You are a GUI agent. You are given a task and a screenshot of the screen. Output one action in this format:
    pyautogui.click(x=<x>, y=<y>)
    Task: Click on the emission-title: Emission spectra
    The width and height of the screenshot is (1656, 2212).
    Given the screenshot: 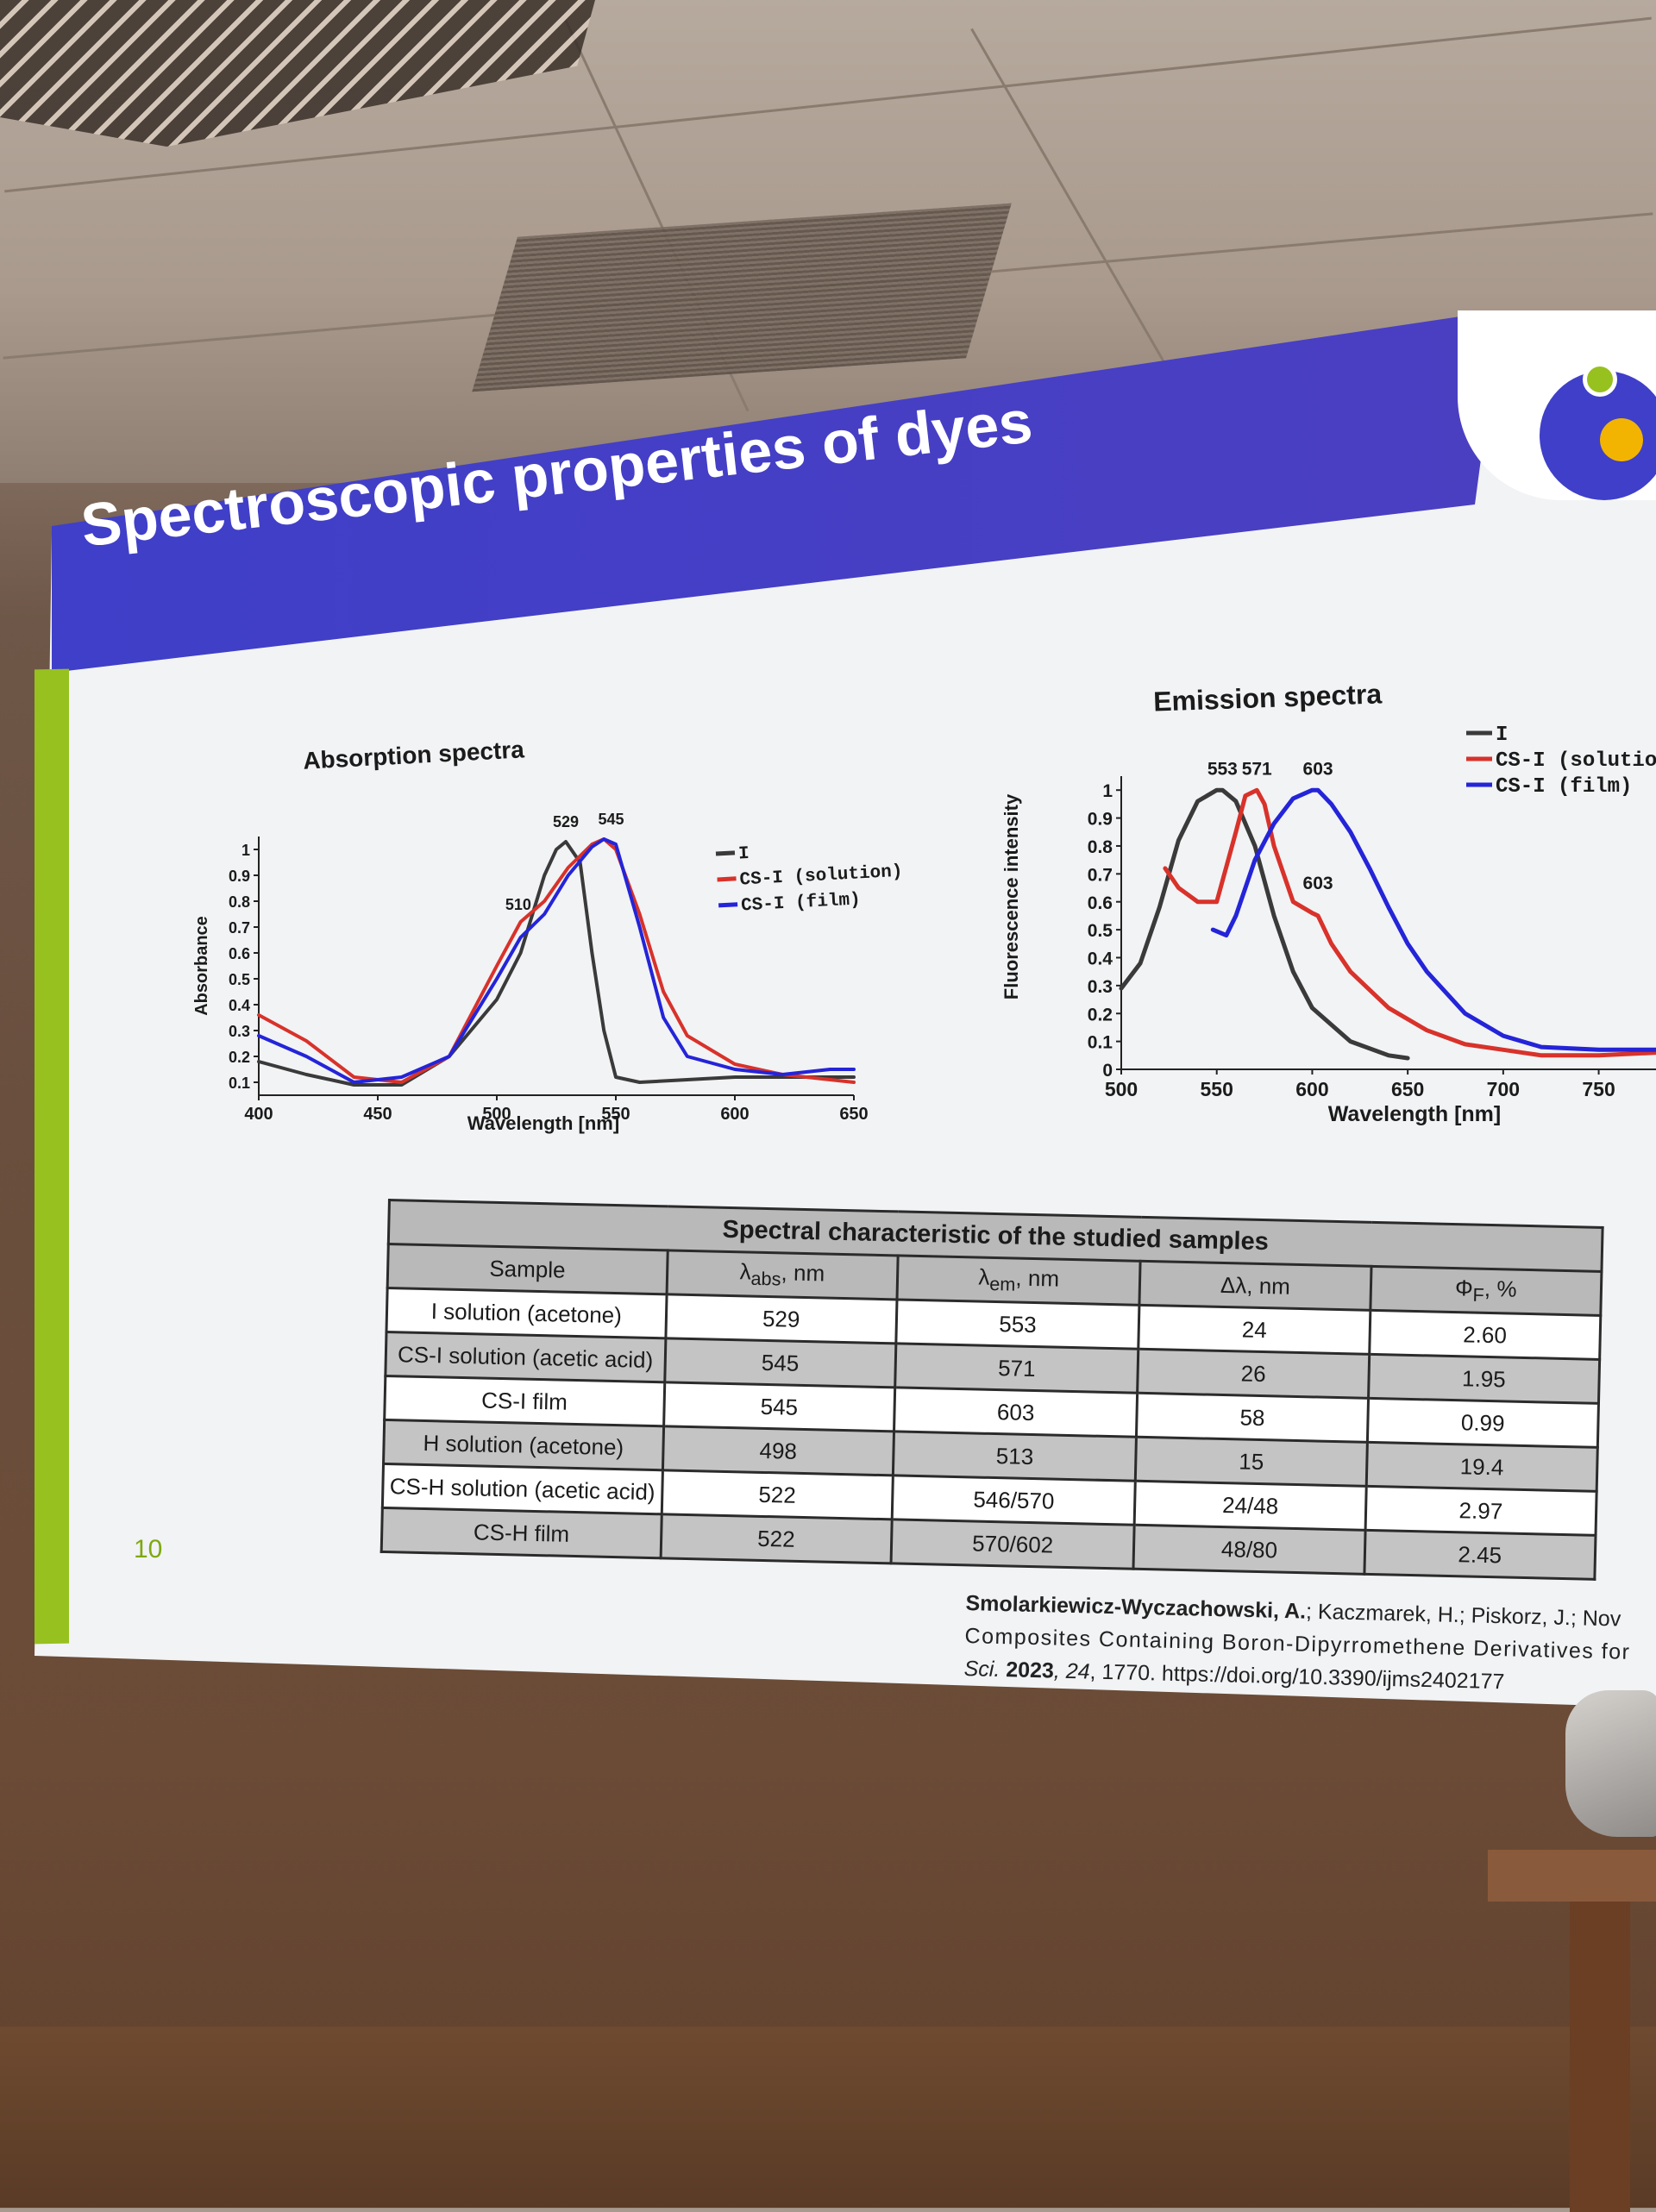 What is the action you would take?
    pyautogui.click(x=1268, y=697)
    